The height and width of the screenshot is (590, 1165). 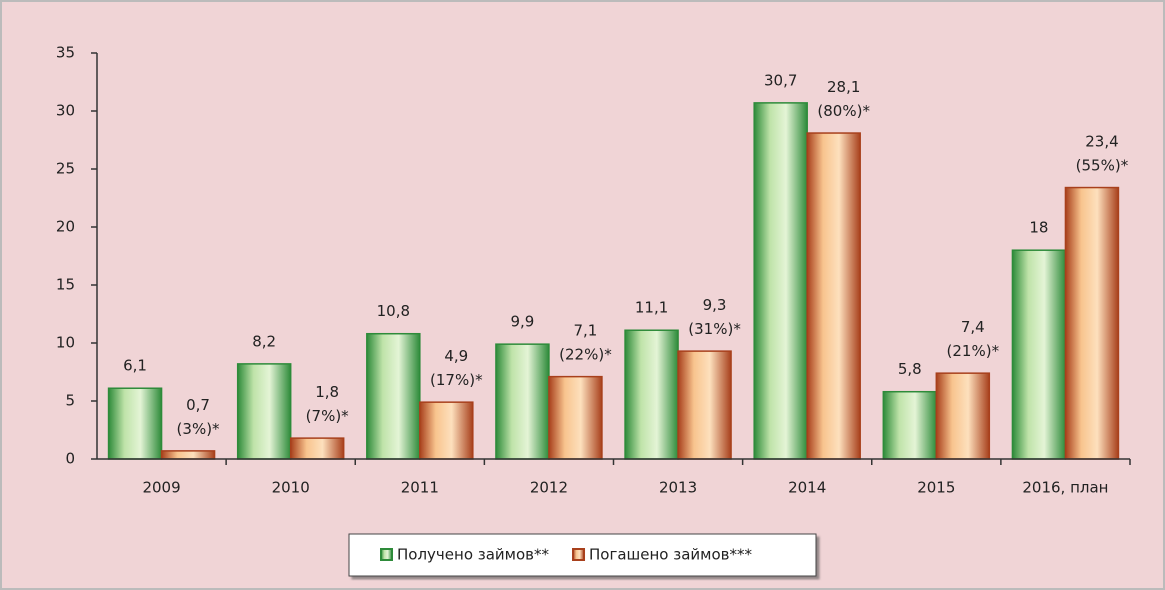 What do you see at coordinates (393, 311) in the screenshot?
I see `value-label: 10,8` at bounding box center [393, 311].